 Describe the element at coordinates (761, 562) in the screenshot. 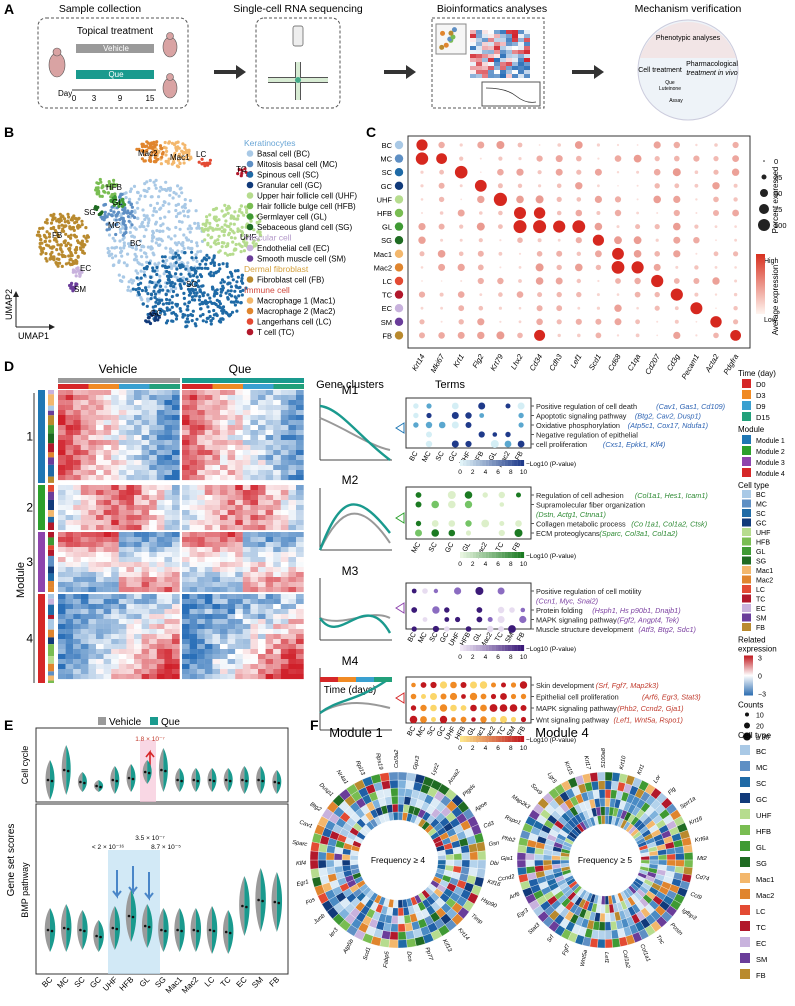

I see `celltype-legend-item: SG` at that location.